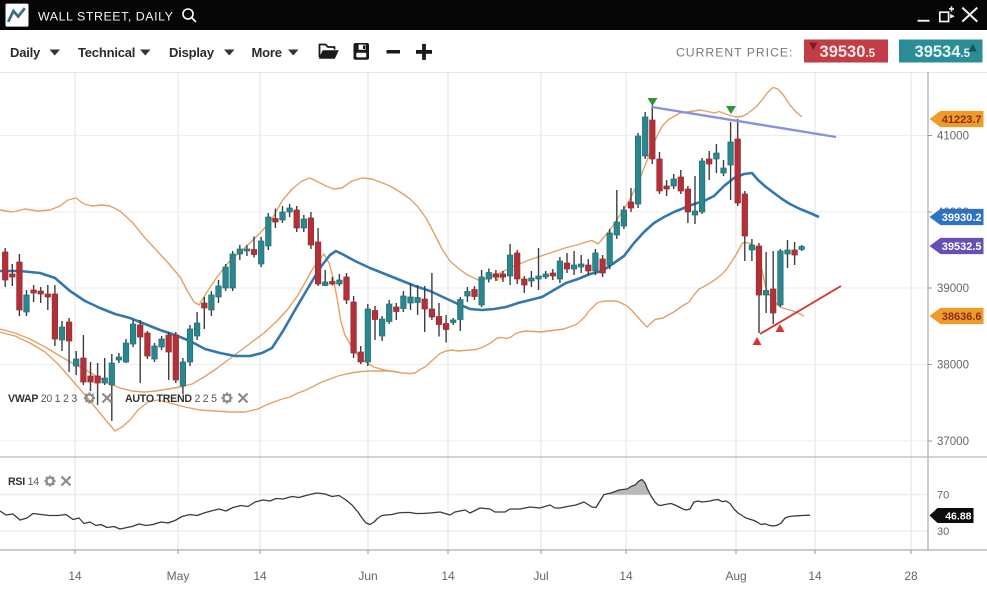 This screenshot has height=598, width=987. I want to click on svg-text: Aug, so click(735, 576).